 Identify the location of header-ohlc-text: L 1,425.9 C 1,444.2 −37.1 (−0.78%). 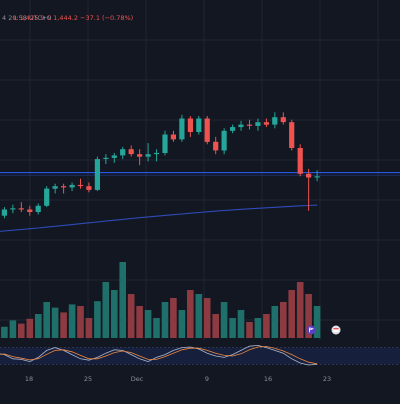
(73, 18).